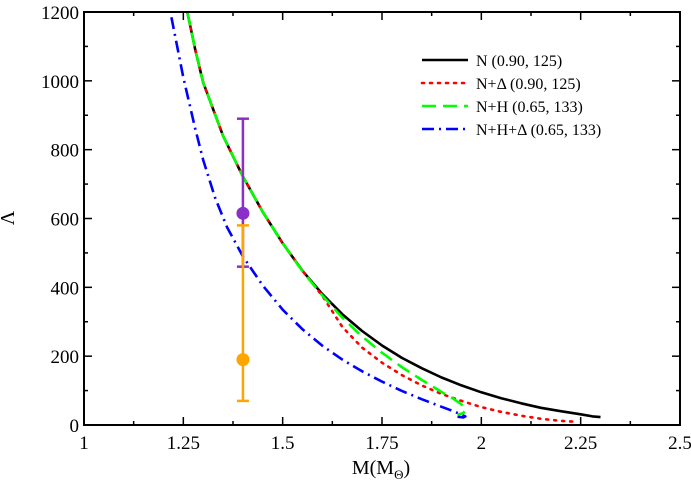 This screenshot has height=484, width=691. What do you see at coordinates (381, 443) in the screenshot?
I see `x-tick-label: 1.75` at bounding box center [381, 443].